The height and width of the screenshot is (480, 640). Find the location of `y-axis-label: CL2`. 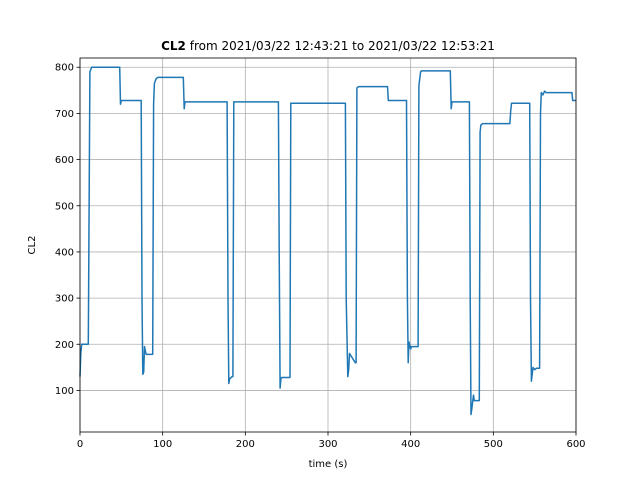

y-axis-label: CL2 is located at coordinates (32, 245).